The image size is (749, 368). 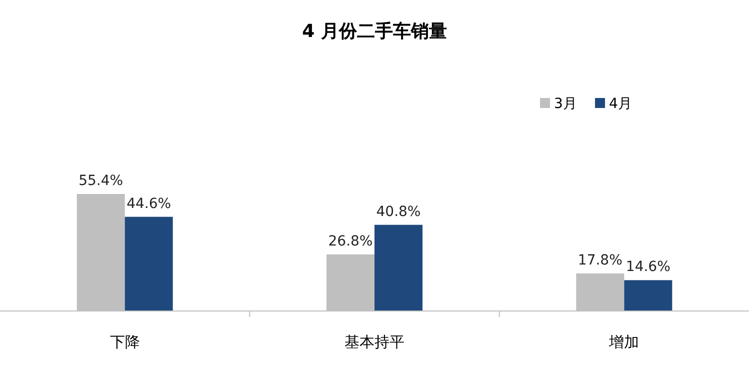 What do you see at coordinates (374, 342) in the screenshot?
I see `x-tick-label: 基本持平` at bounding box center [374, 342].